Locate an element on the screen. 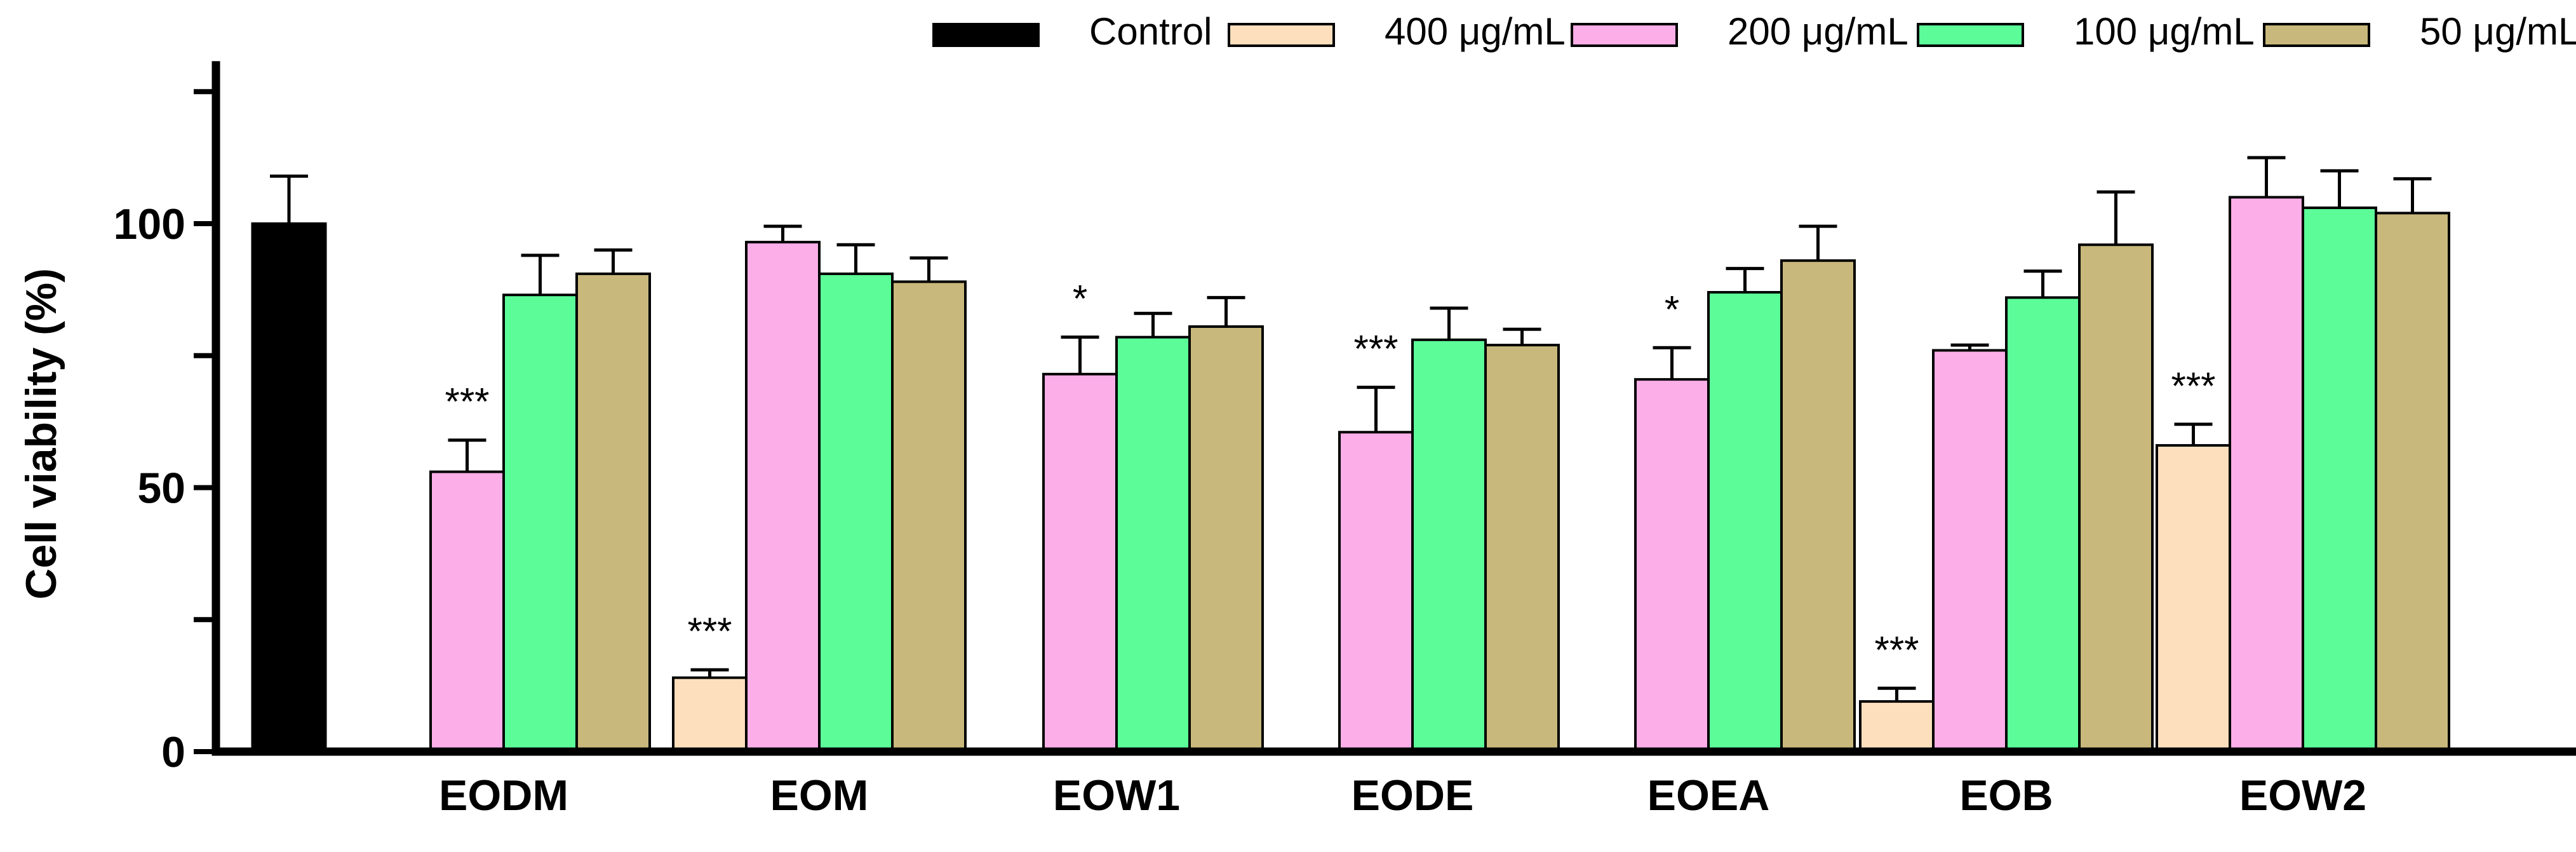 Image resolution: width=2576 pixels, height=852 pixels. legend-label: 50 μg/mL is located at coordinates (2498, 32).